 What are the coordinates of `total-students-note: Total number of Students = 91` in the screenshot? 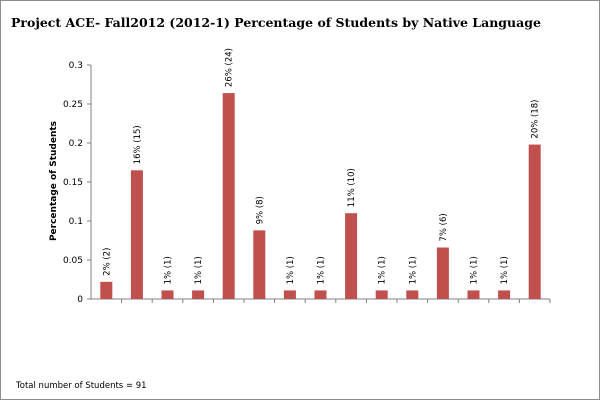 It's located at (81, 386).